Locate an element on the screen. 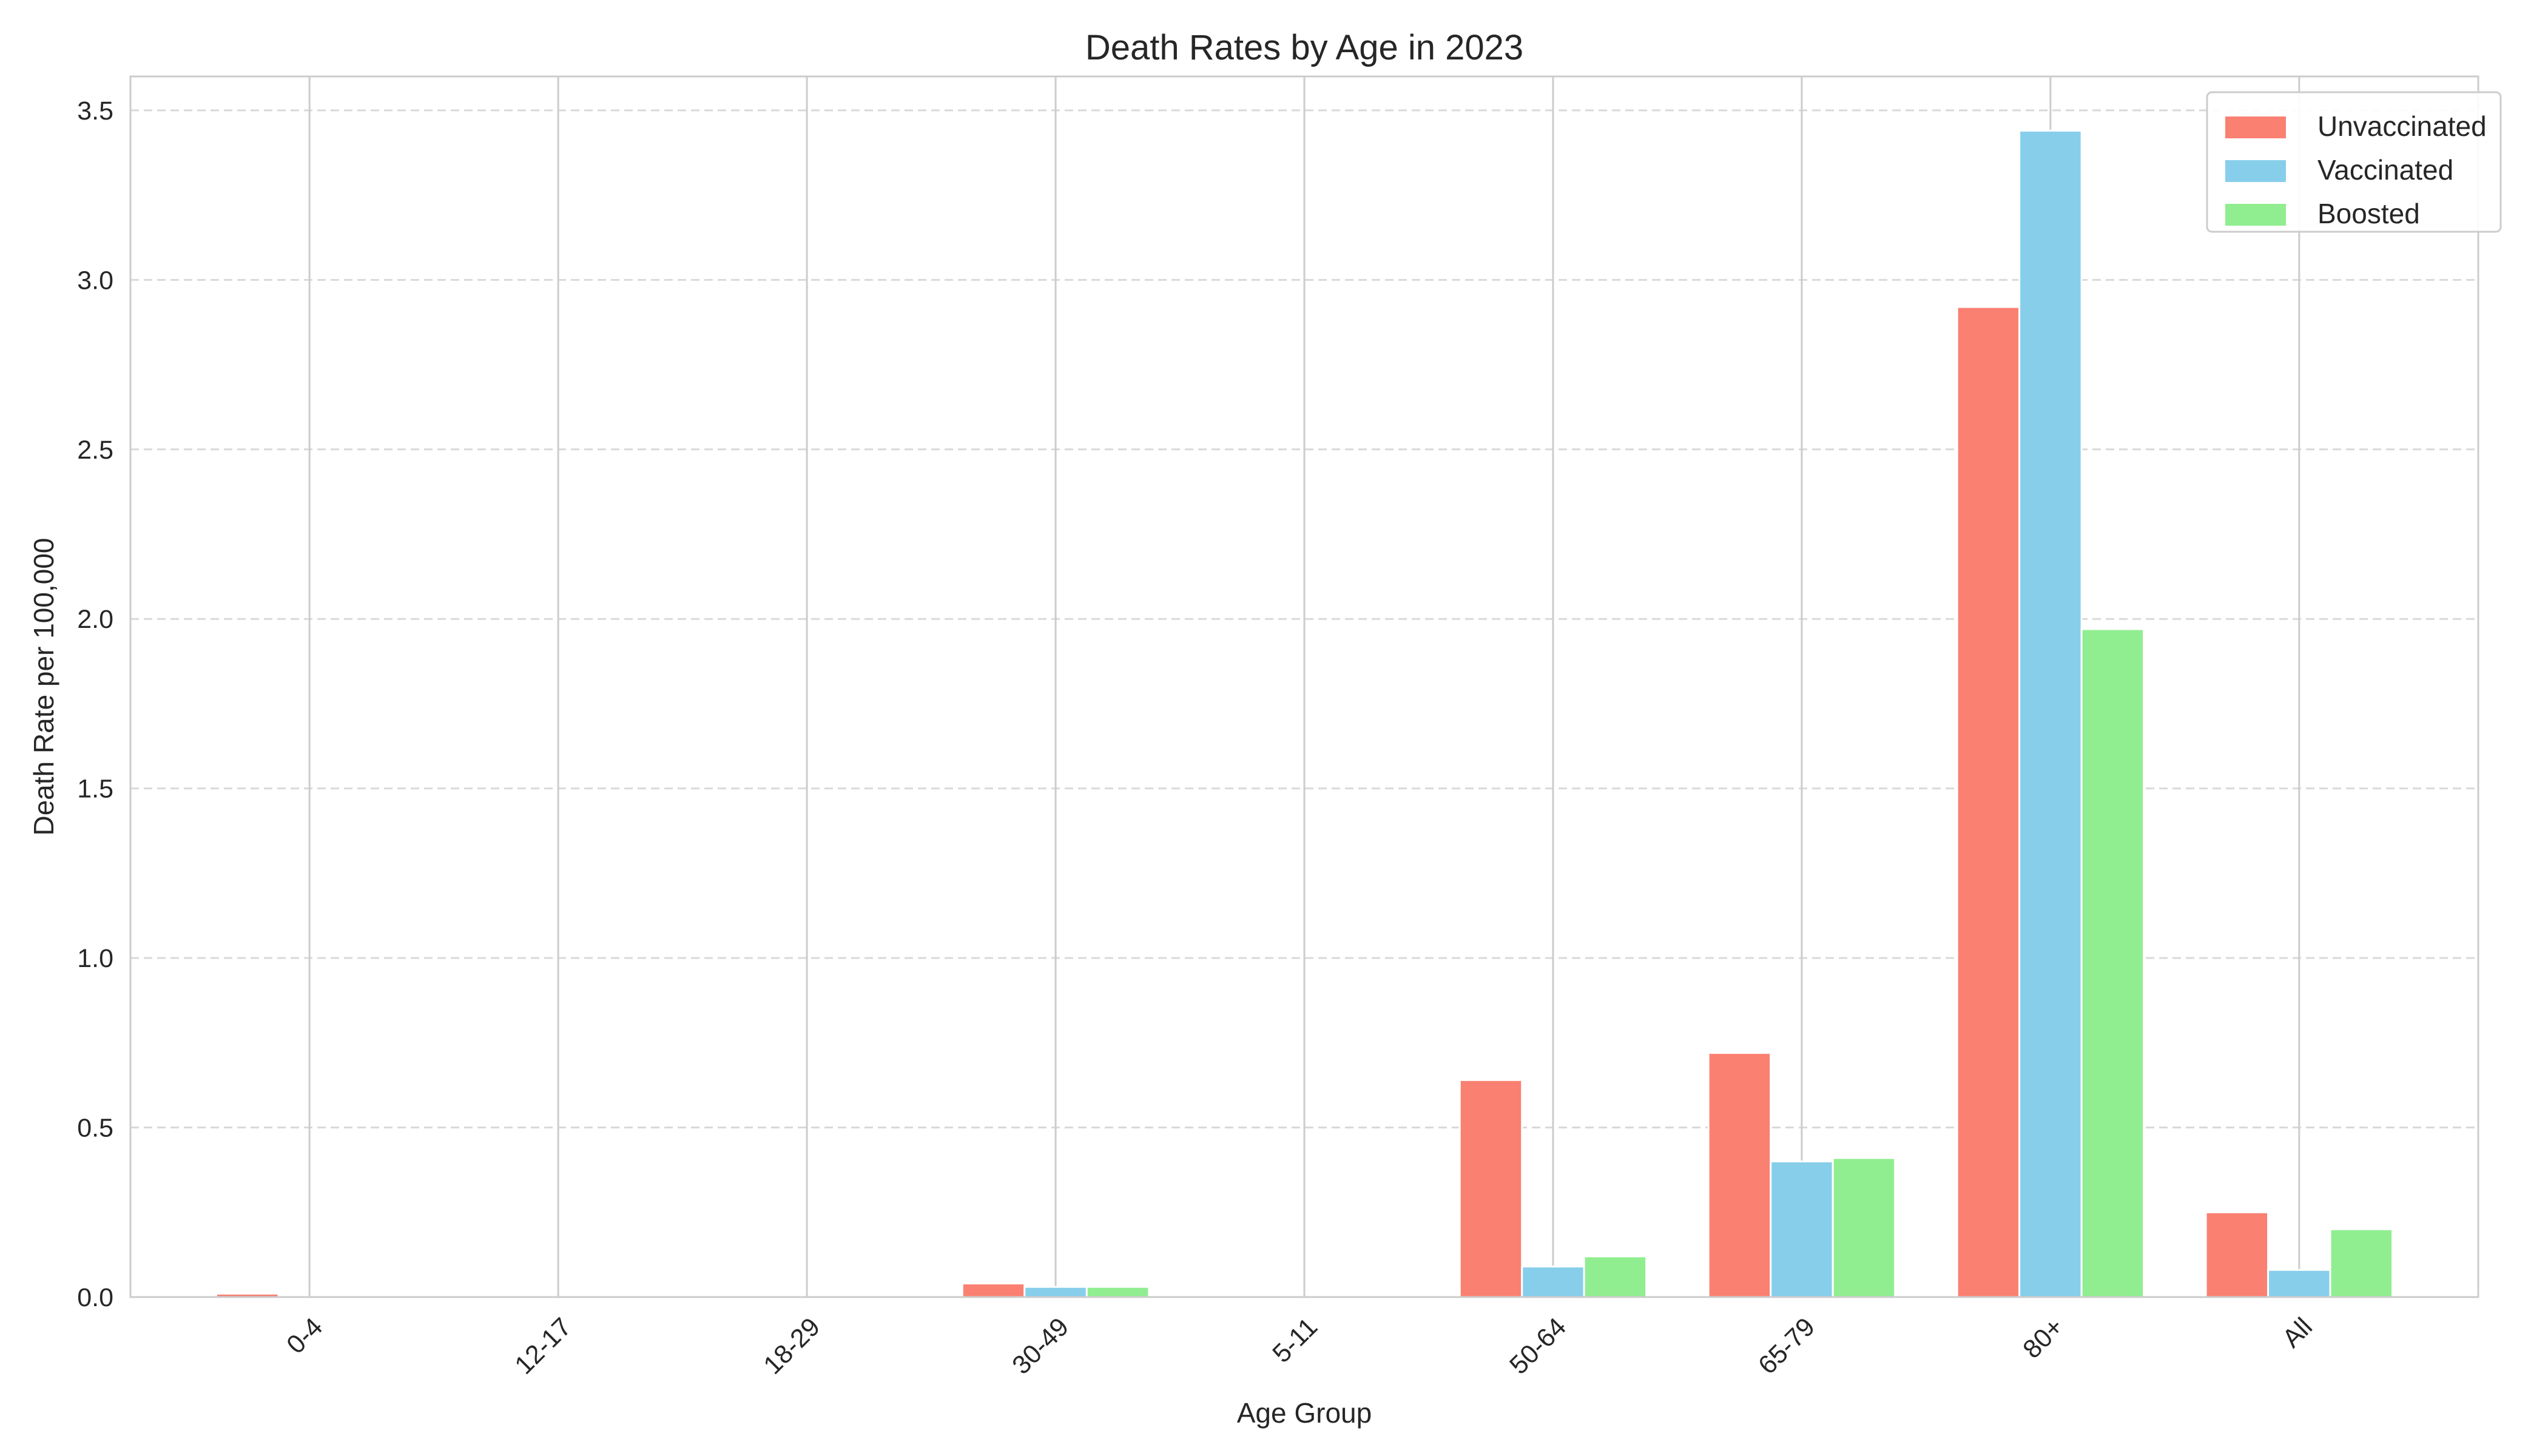 The image size is (2548, 1456). x-tick-label: 50-64 is located at coordinates (1538, 1346).